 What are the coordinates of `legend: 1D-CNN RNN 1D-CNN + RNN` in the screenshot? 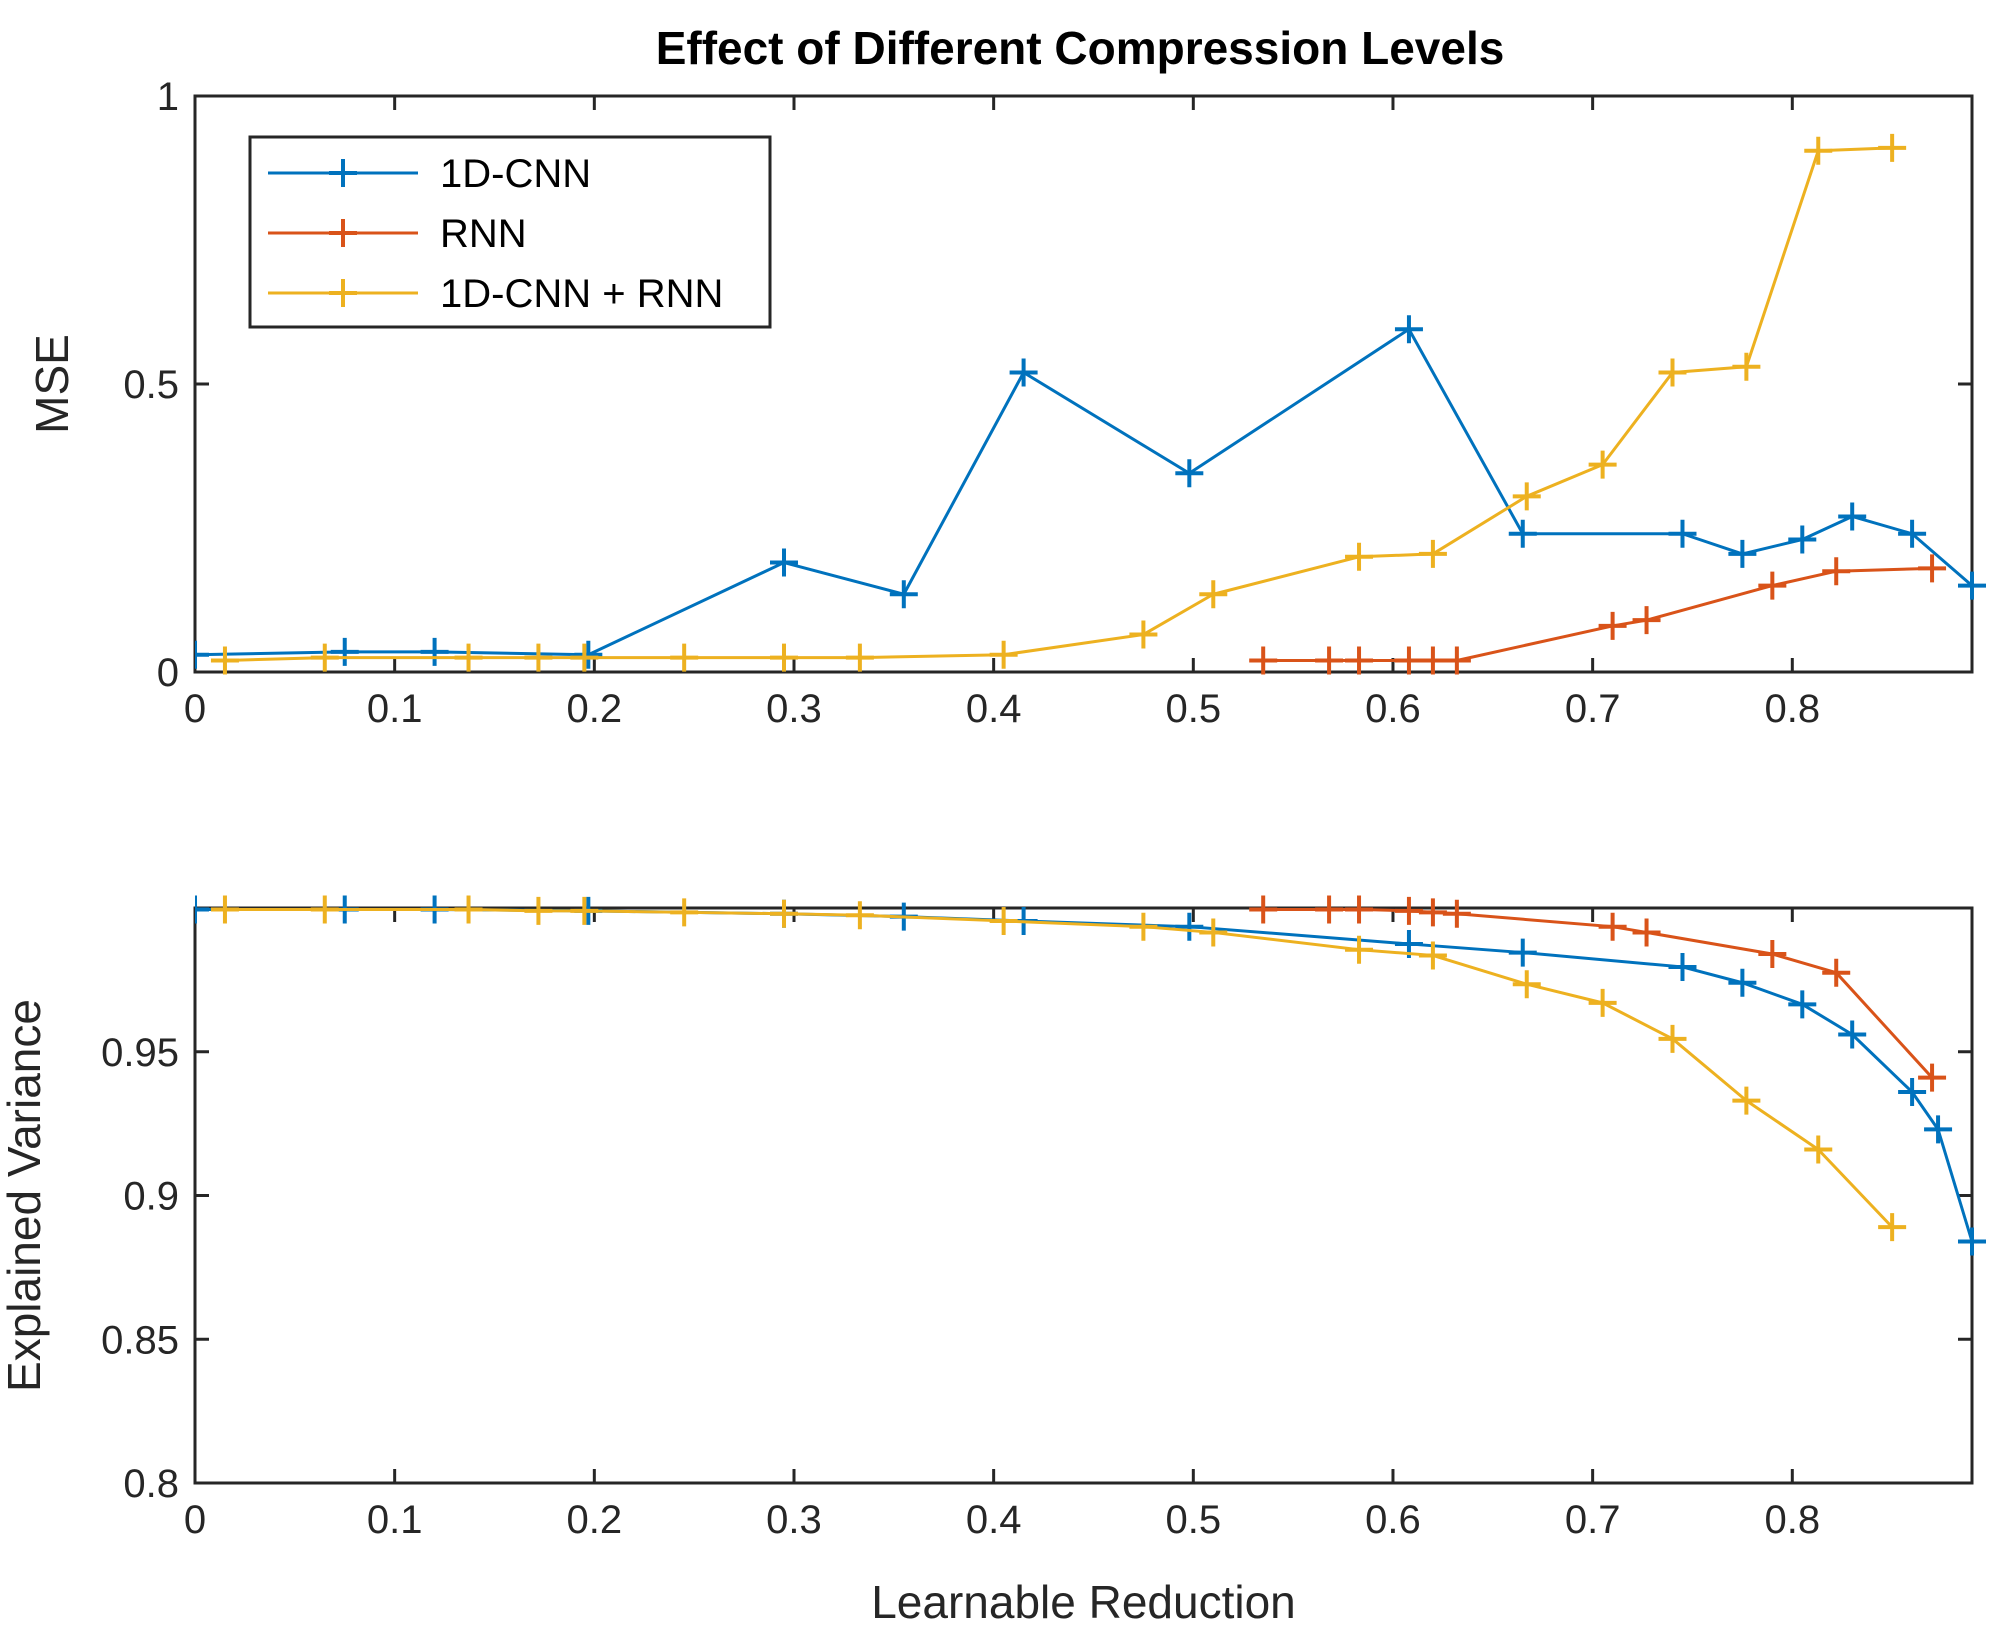 It's located at (510, 232).